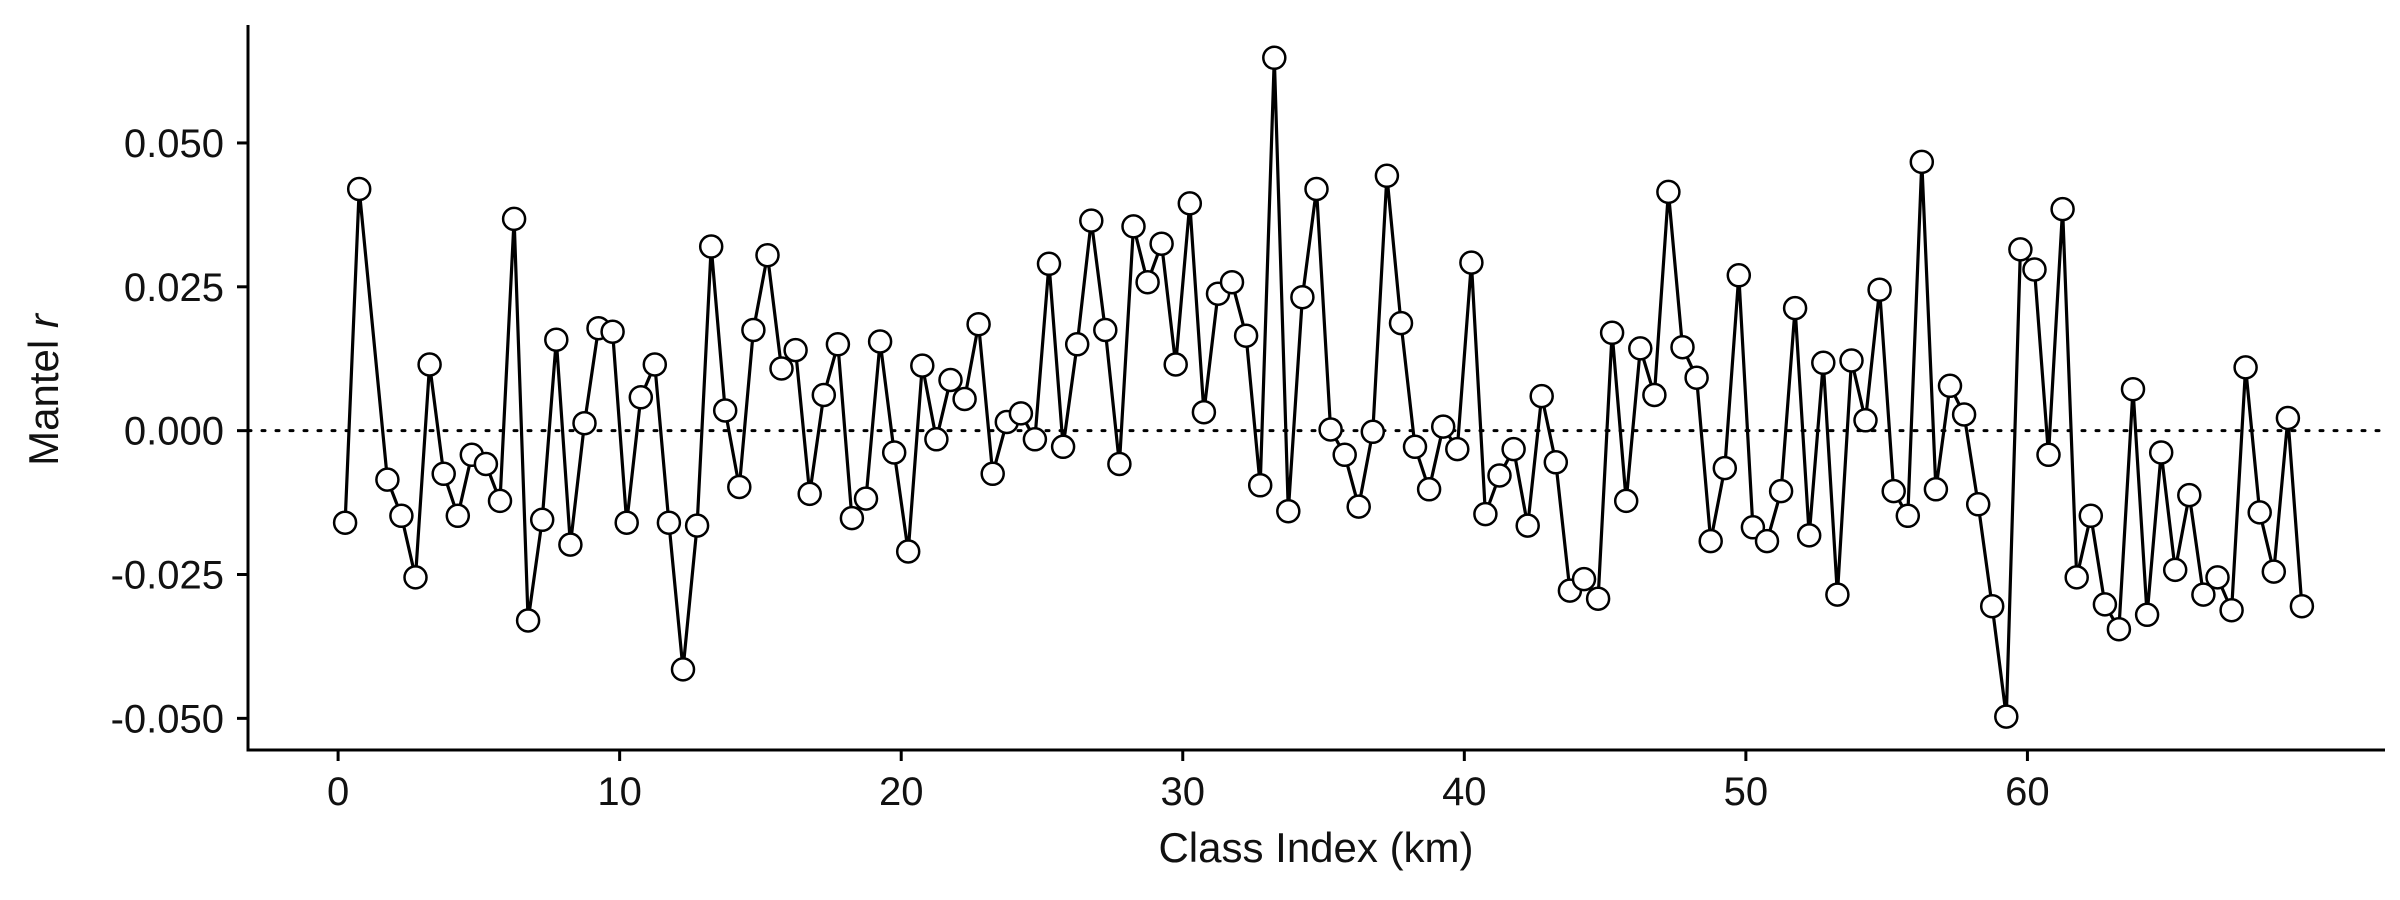 The image size is (2400, 900). Describe the element at coordinates (167, 719) in the screenshot. I see `y-tick-label: -0.050` at that location.